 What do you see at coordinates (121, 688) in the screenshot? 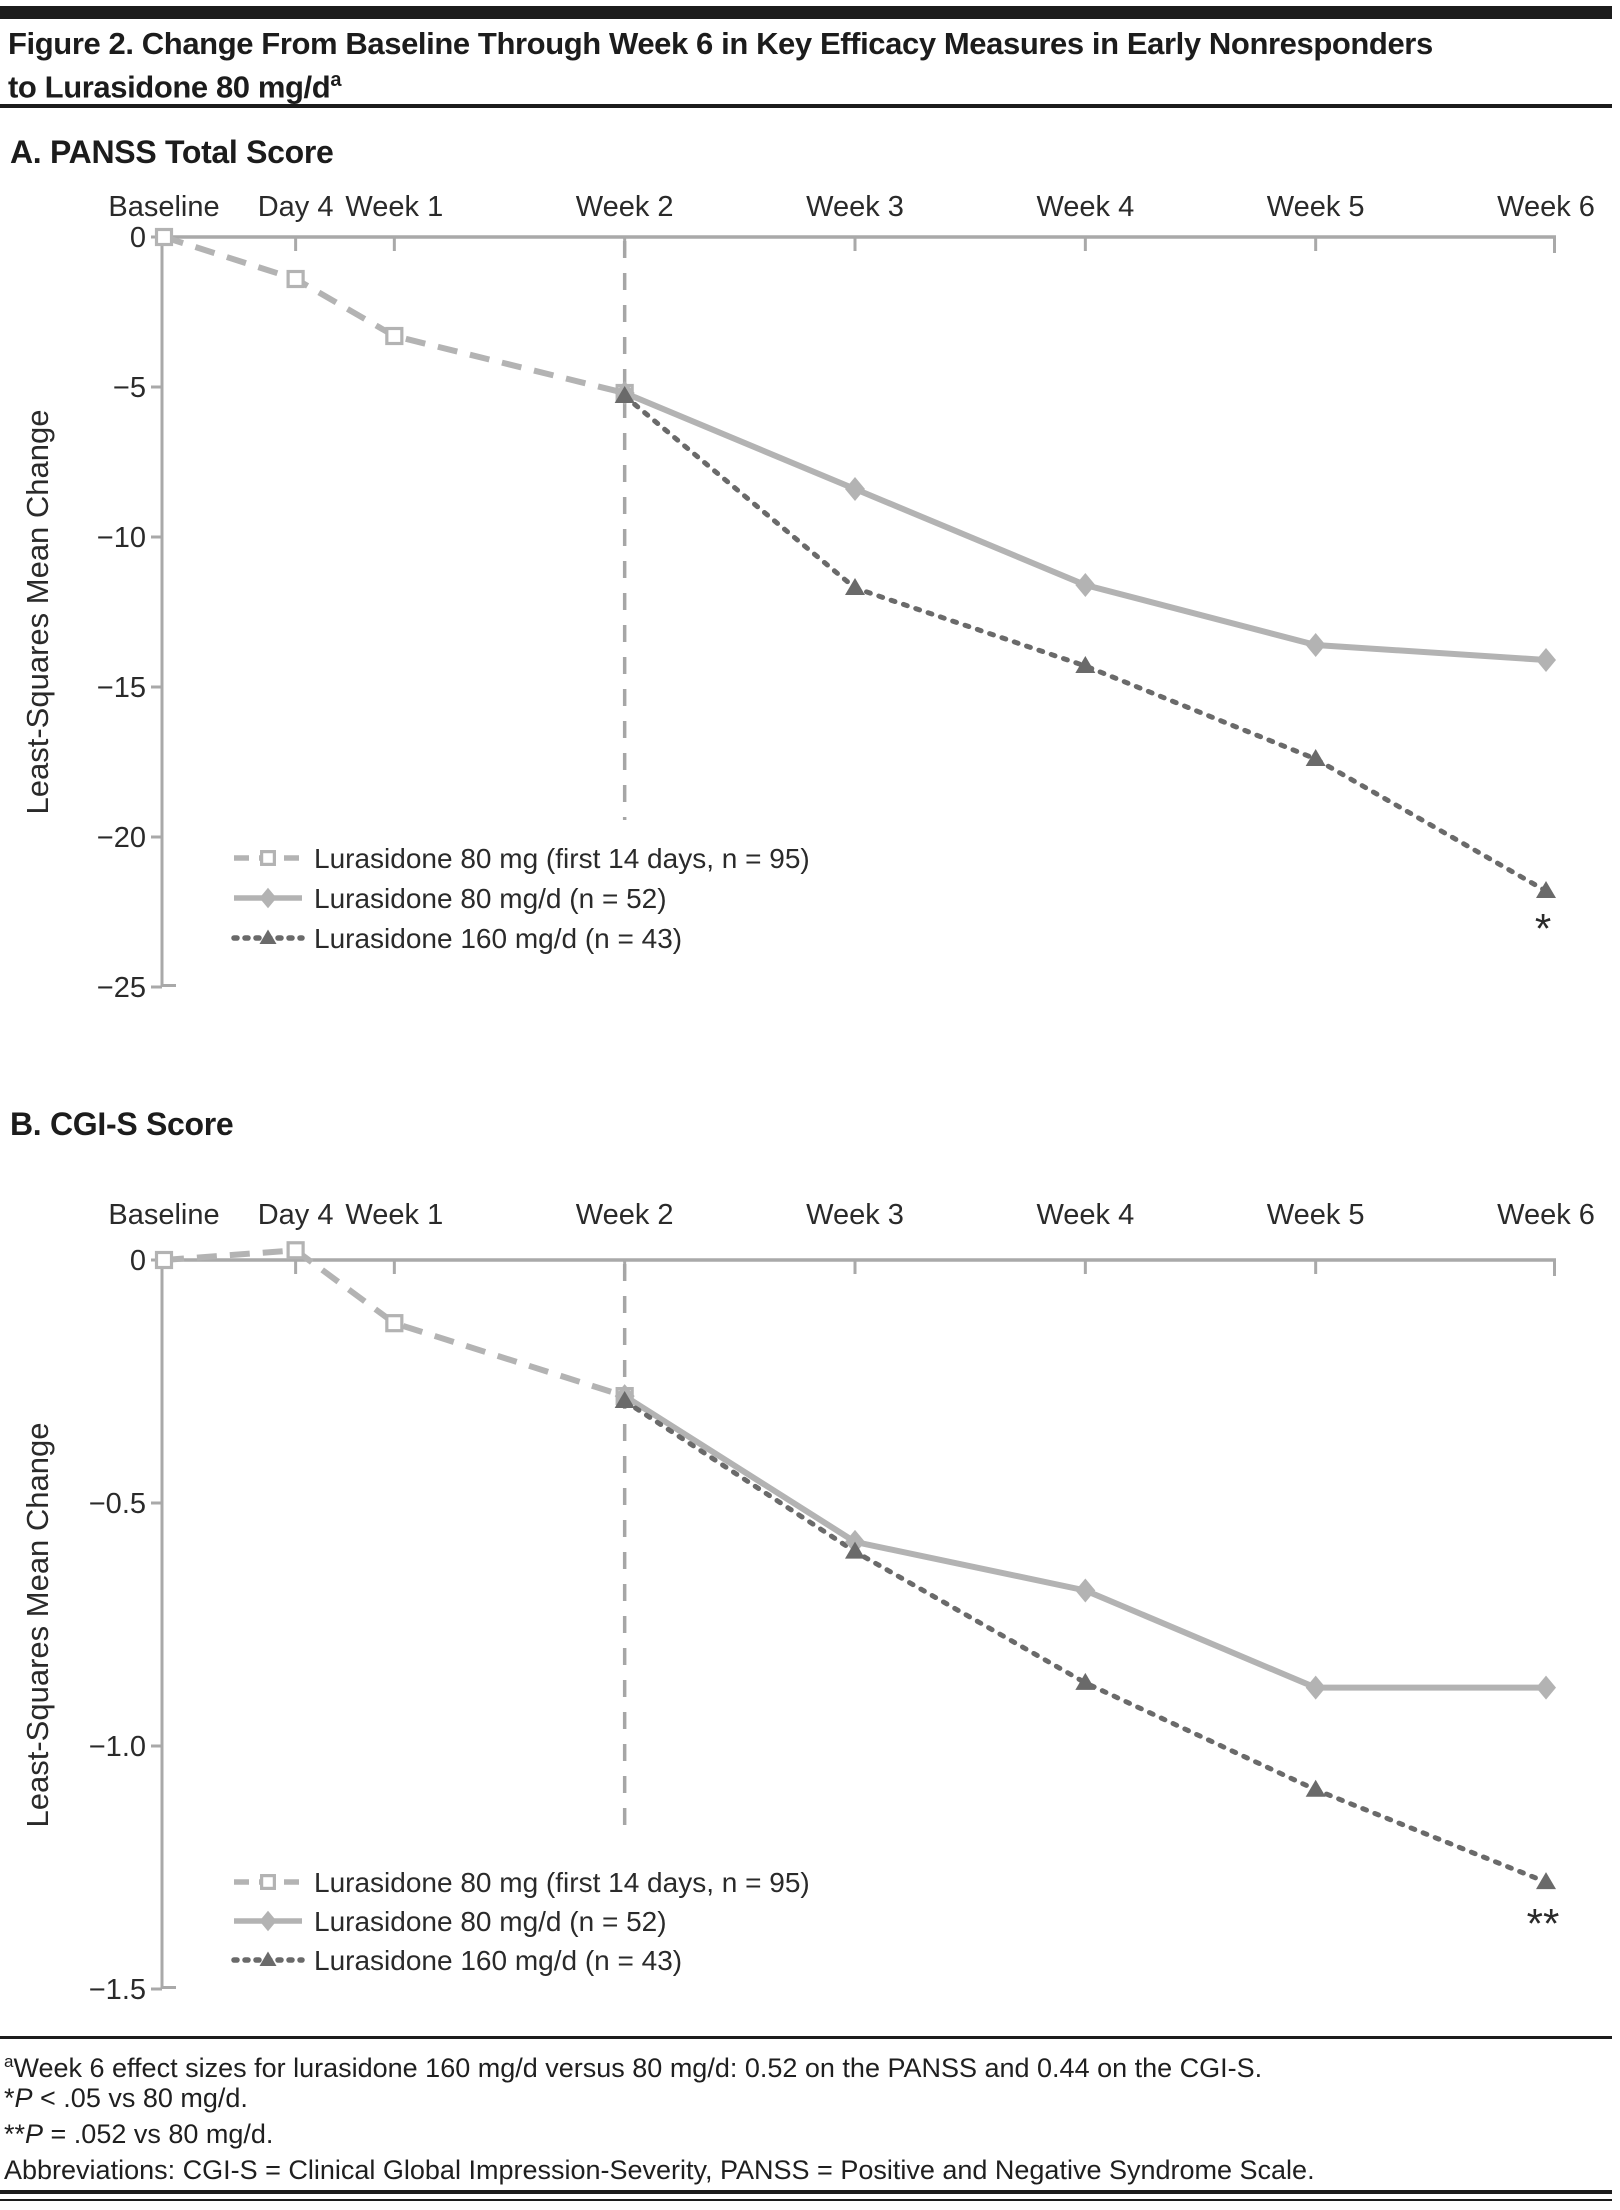
I see `y-tick-label: −15` at bounding box center [121, 688].